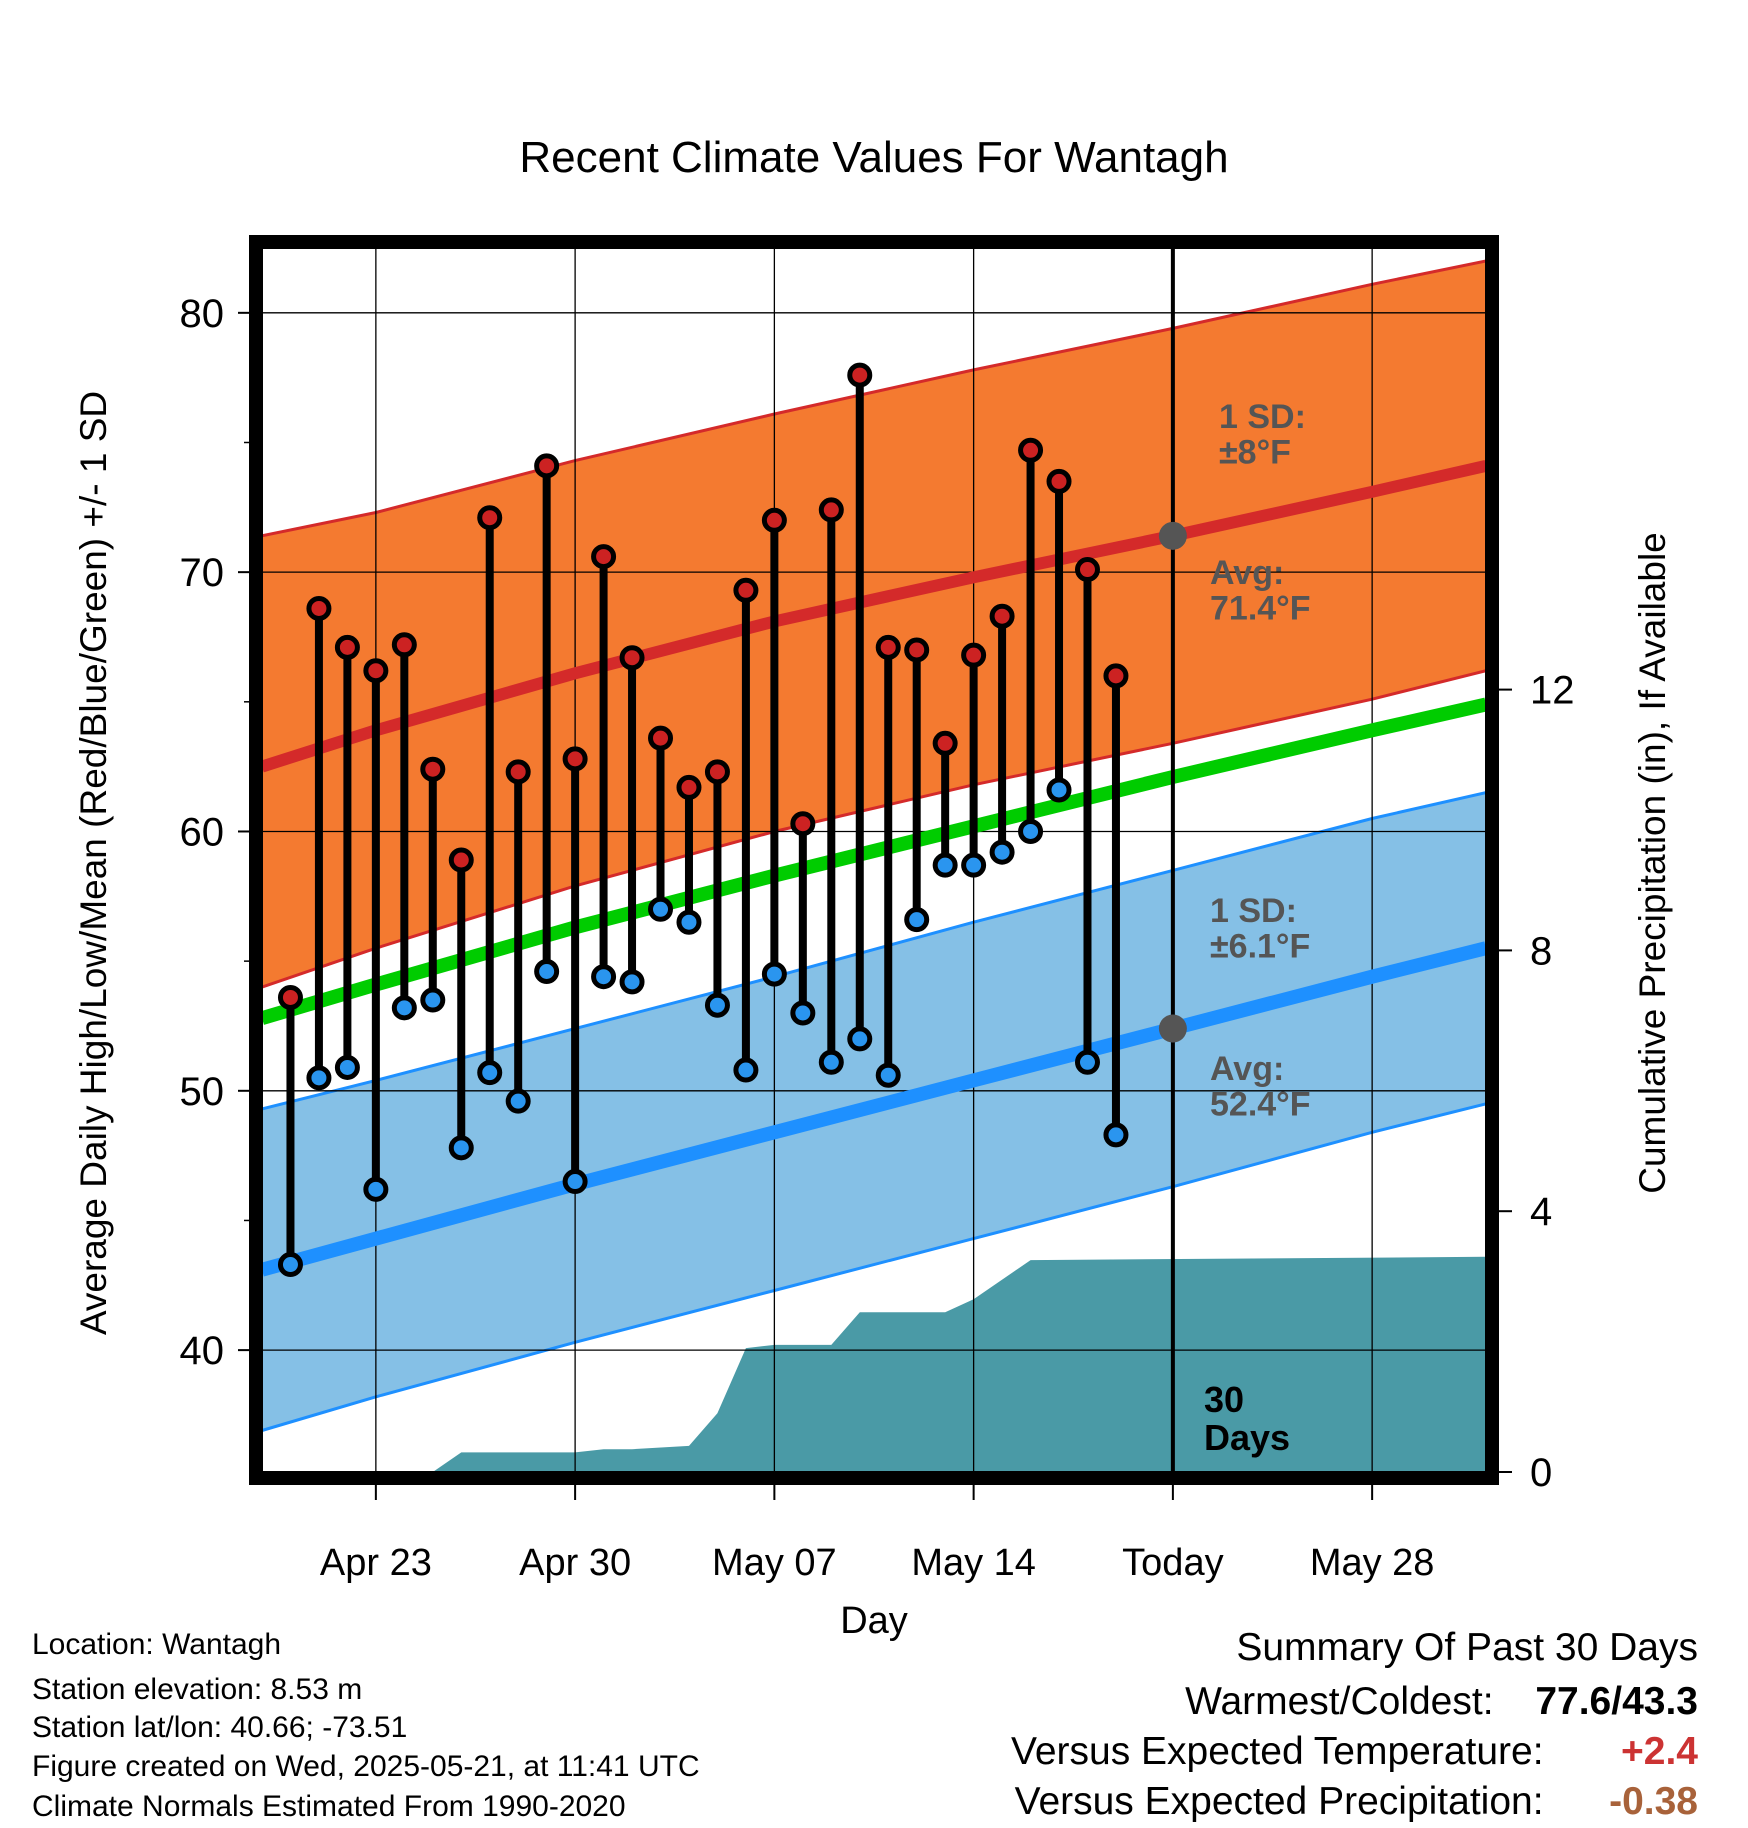 Image resolution: width=1748 pixels, height=1828 pixels. Describe the element at coordinates (1260, 1087) in the screenshot. I see `low-avg-annotation: Avg: 52.4°F` at that location.